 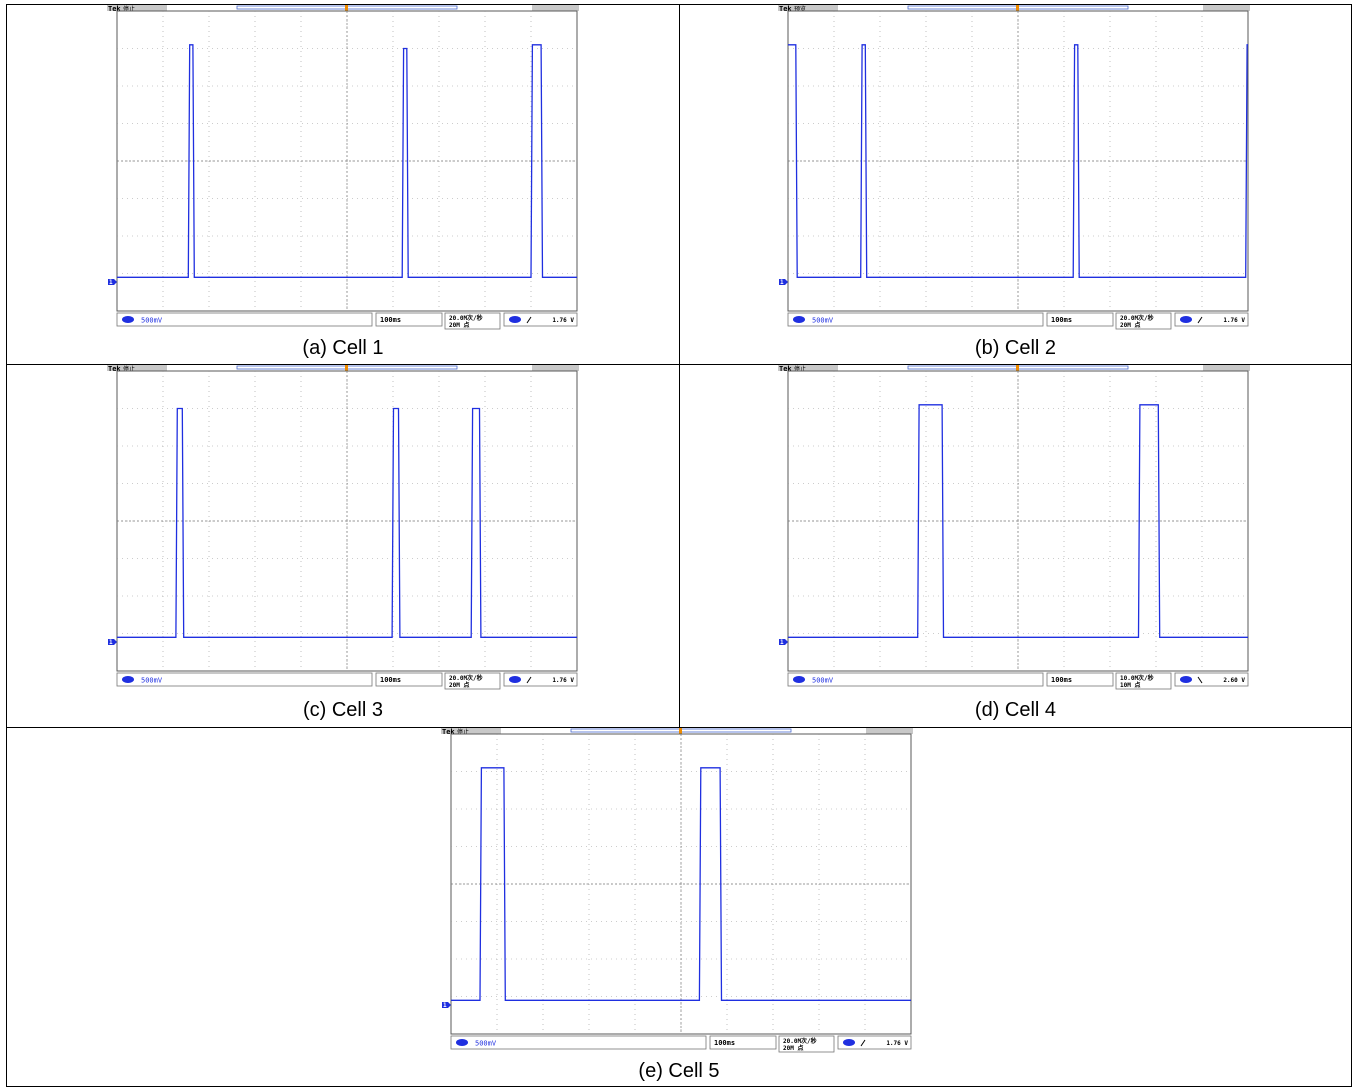 What do you see at coordinates (1015, 710) in the screenshot?
I see `panel-caption: (d) Cell 4` at bounding box center [1015, 710].